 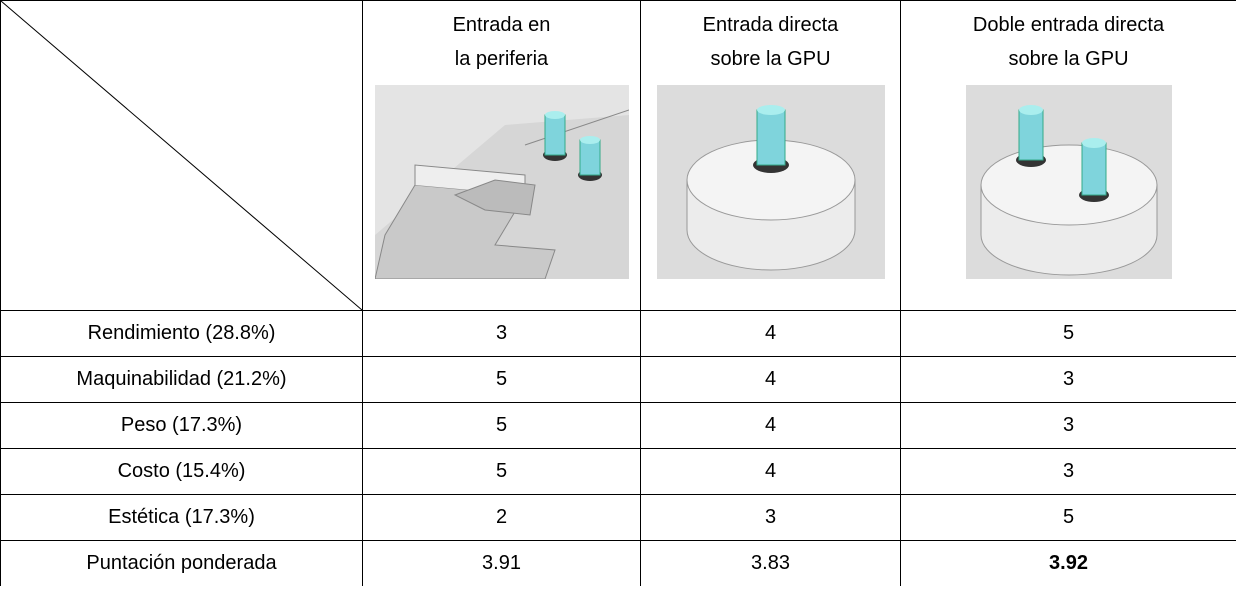 I want to click on header-cell: Entrada en la periferia, so click(x=501, y=155).